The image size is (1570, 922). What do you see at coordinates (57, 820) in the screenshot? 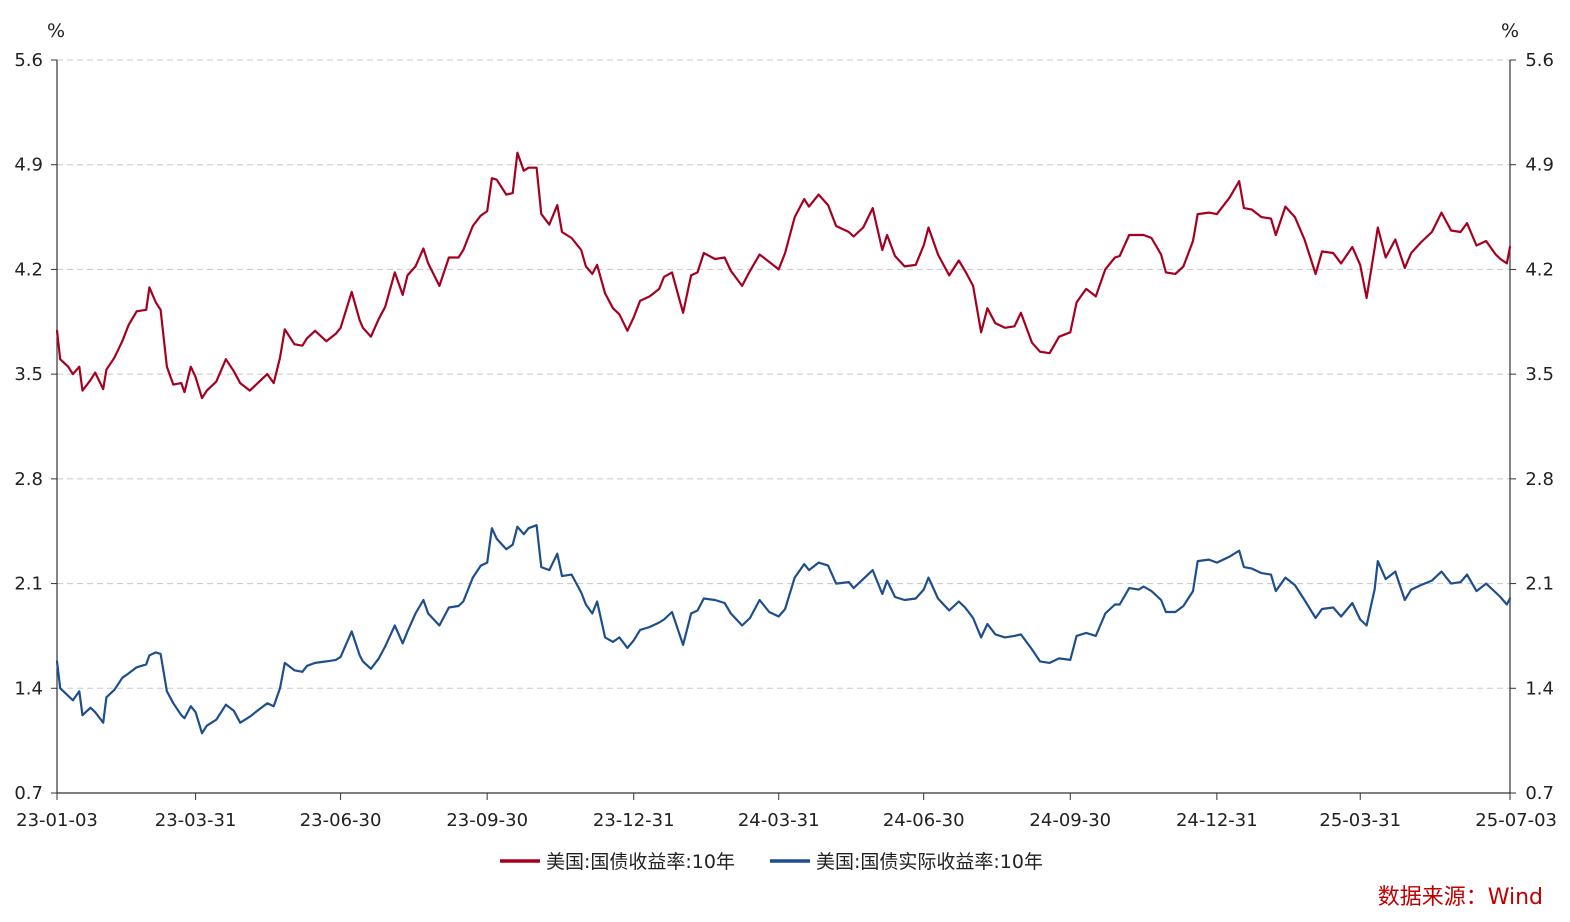
I see `x-tick-label: 23-01-03` at bounding box center [57, 820].